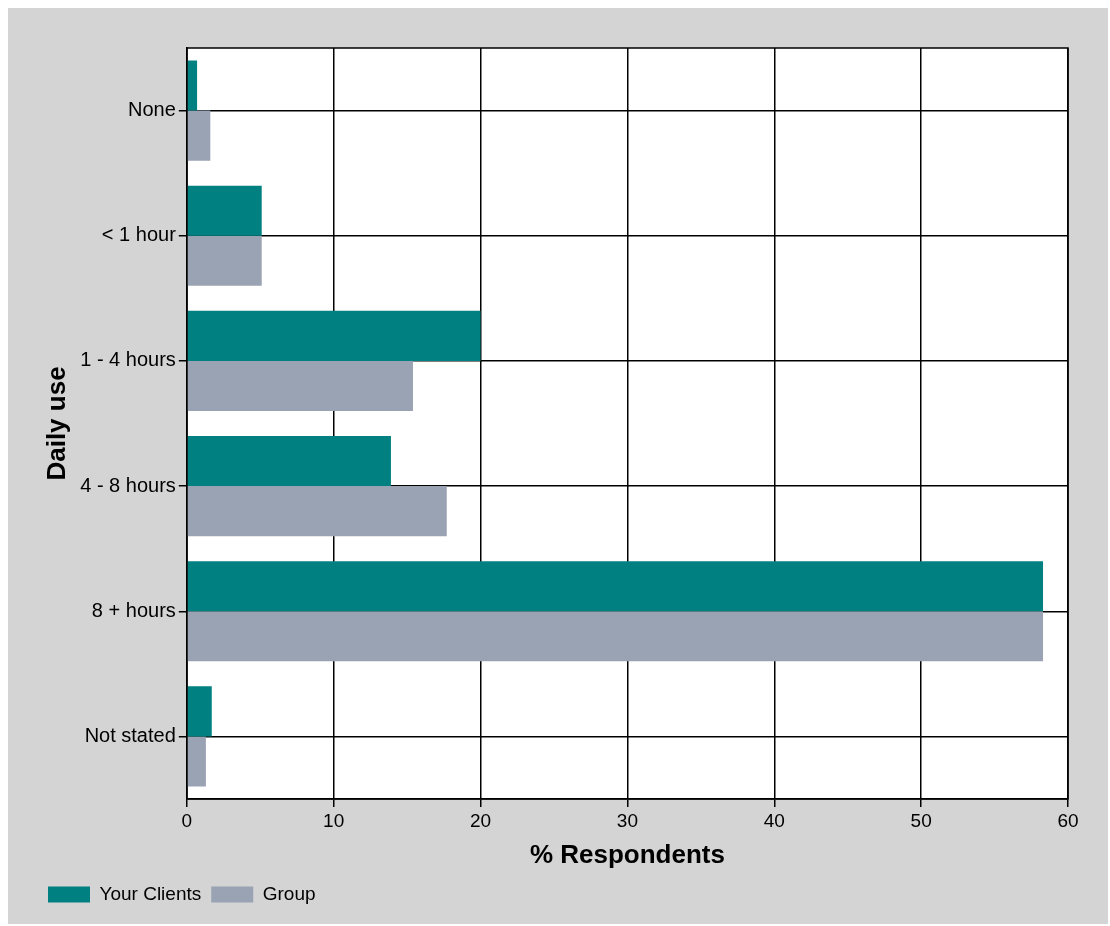 The height and width of the screenshot is (926, 1110). Describe the element at coordinates (187, 820) in the screenshot. I see `x-tick-label: 0` at that location.